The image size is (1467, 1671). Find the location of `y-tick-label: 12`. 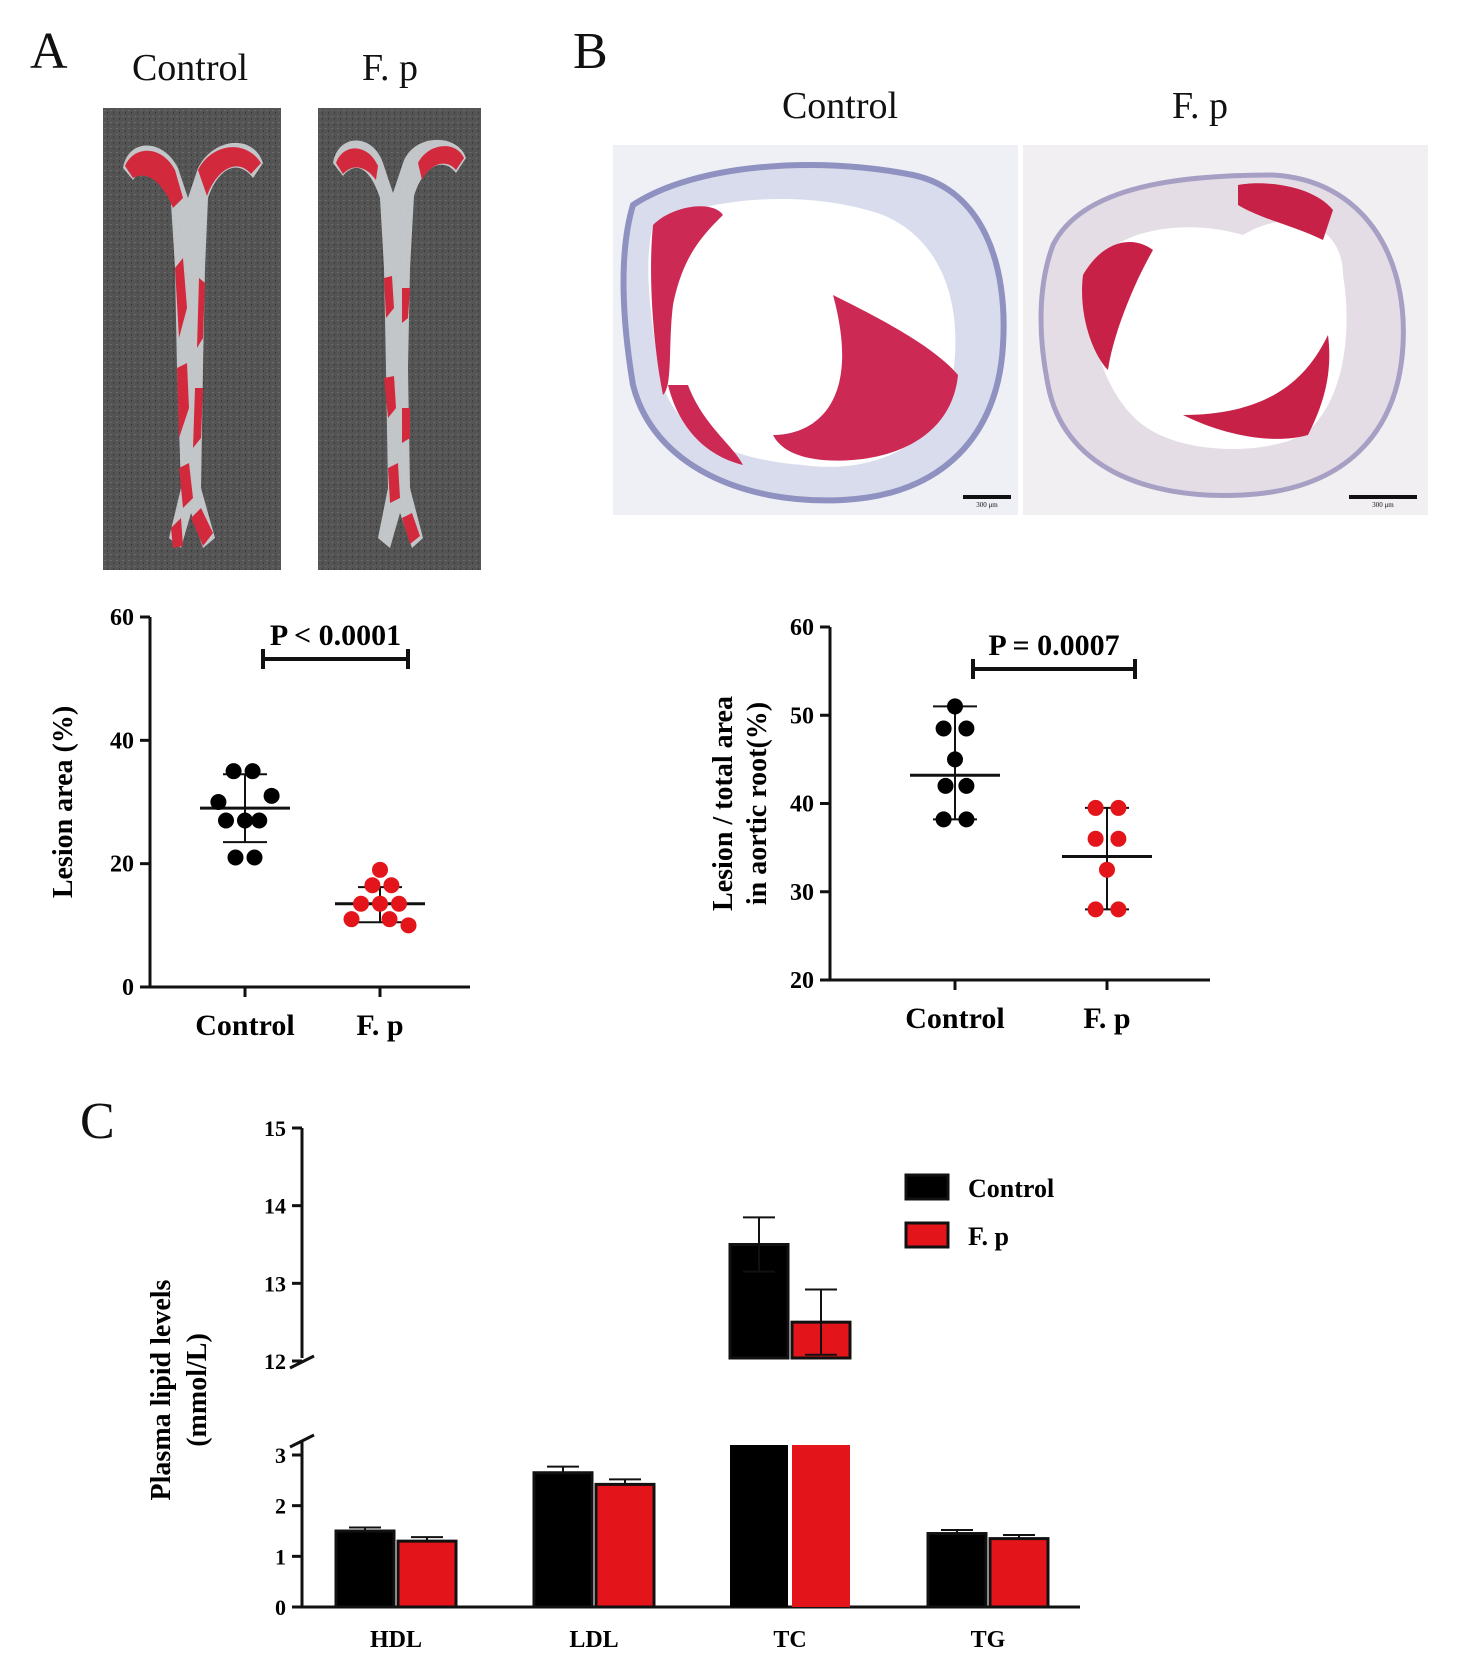

y-tick-label: 12 is located at coordinates (275, 1361).